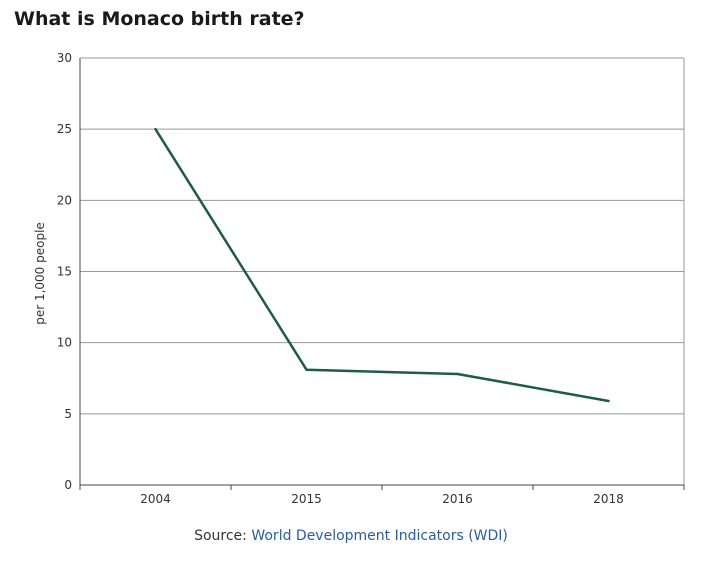 This screenshot has width=702, height=568. Describe the element at coordinates (159, 19) in the screenshot. I see `chart-title: What is Monaco birth rate?` at that location.